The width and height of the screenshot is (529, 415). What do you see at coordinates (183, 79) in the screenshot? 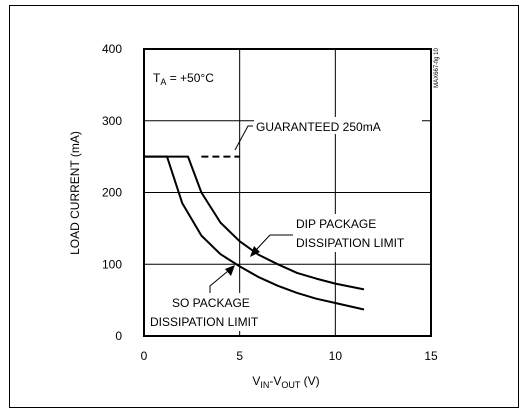
I see `temperature-condition: TA = +50°C` at bounding box center [183, 79].